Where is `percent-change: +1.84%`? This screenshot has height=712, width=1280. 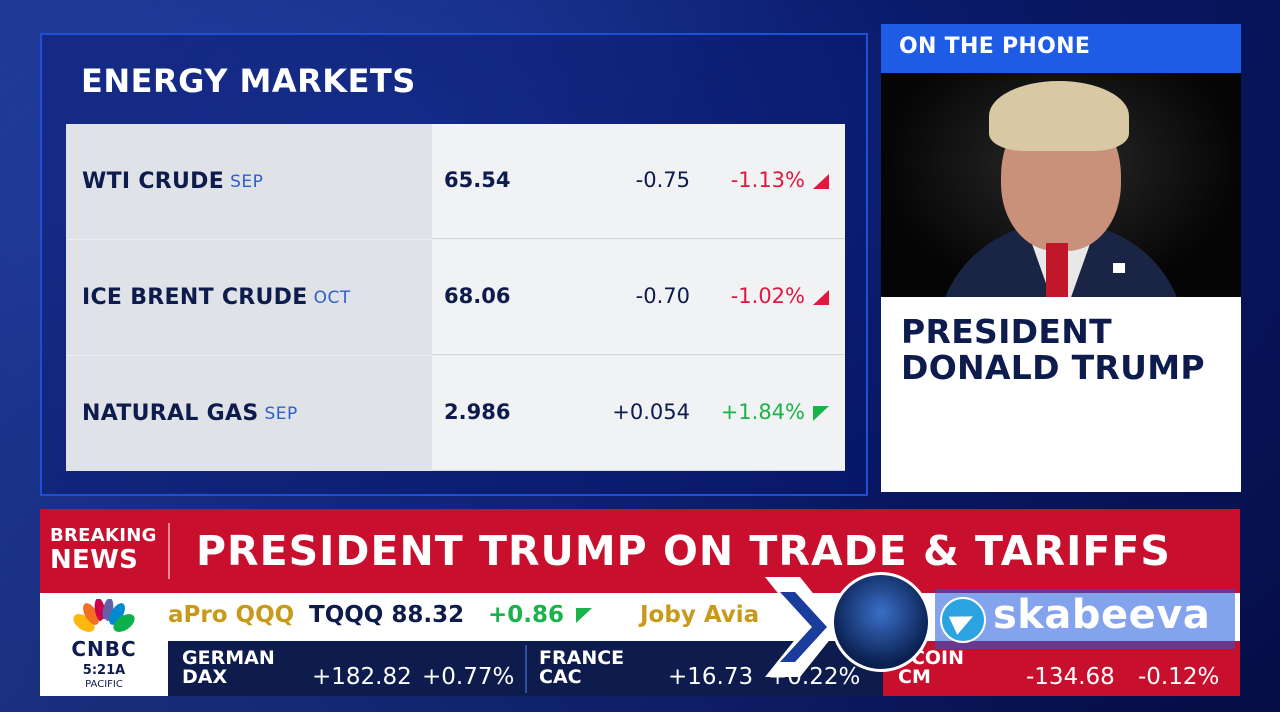
percent-change: +1.84% is located at coordinates (762, 412).